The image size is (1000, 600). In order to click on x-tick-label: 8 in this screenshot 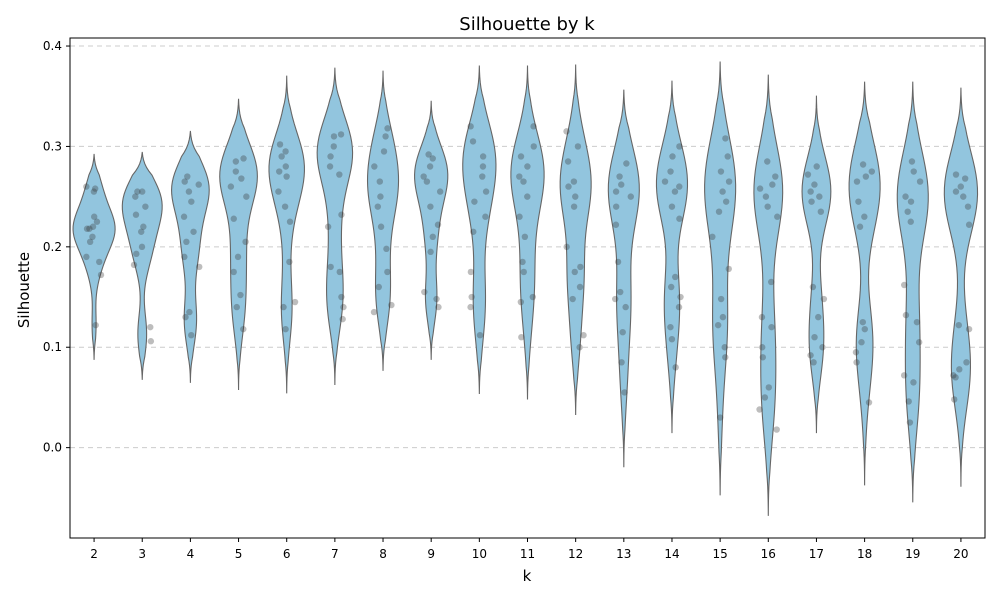, I will do `click(383, 554)`.